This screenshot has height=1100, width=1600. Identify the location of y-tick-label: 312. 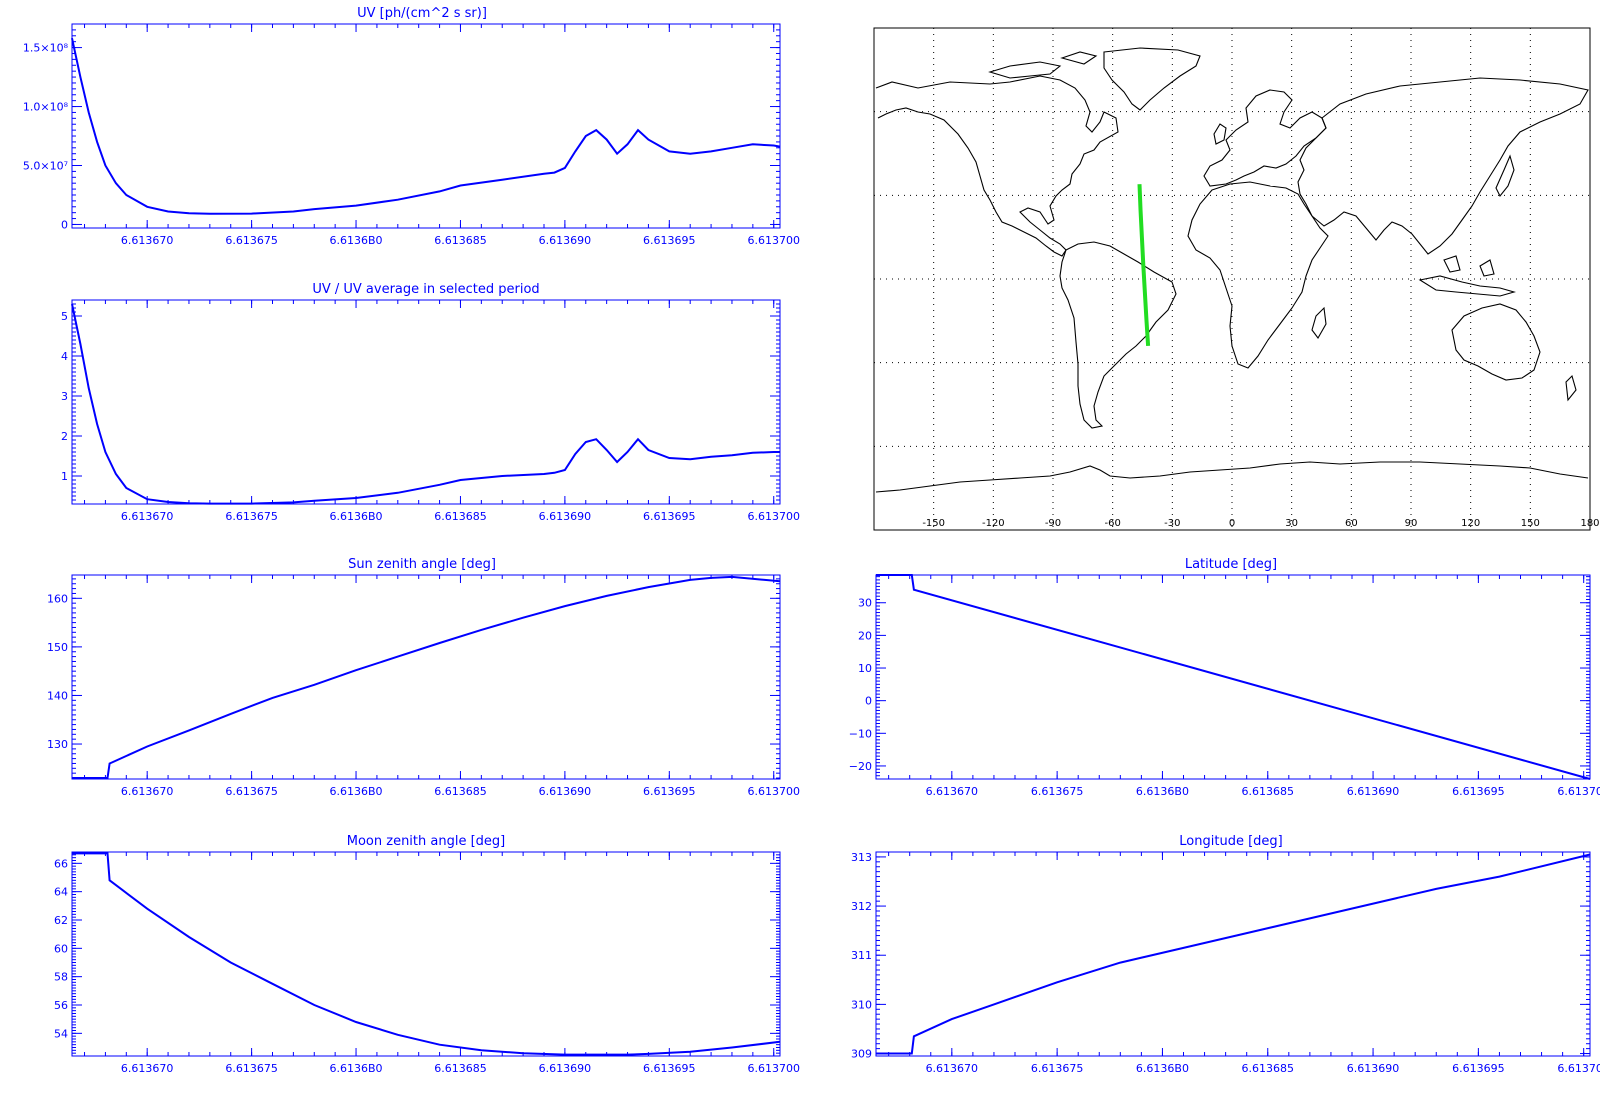
(861, 906).